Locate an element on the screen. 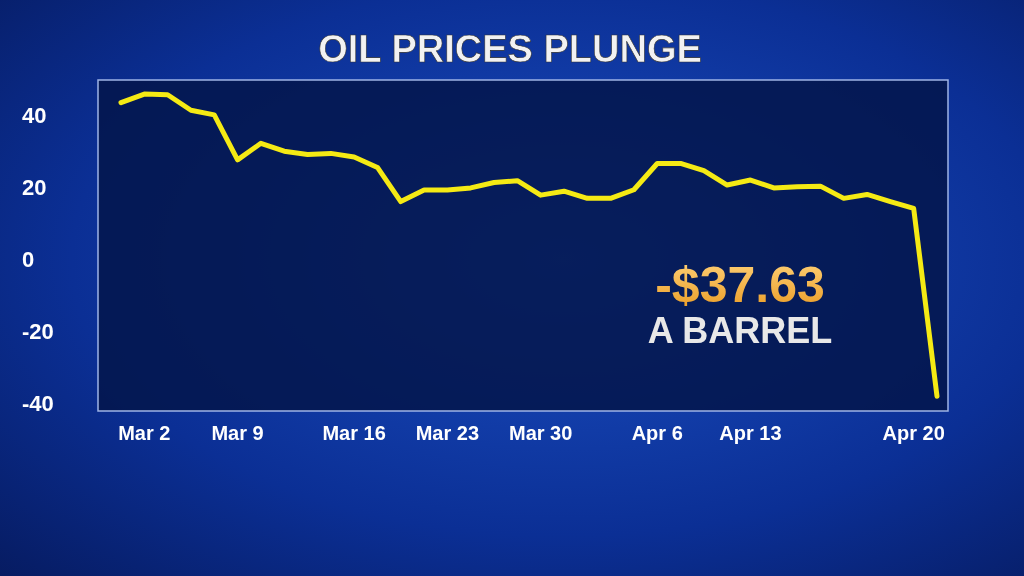 The height and width of the screenshot is (576, 1024). x-tick-label: Mar 30 is located at coordinates (540, 433).